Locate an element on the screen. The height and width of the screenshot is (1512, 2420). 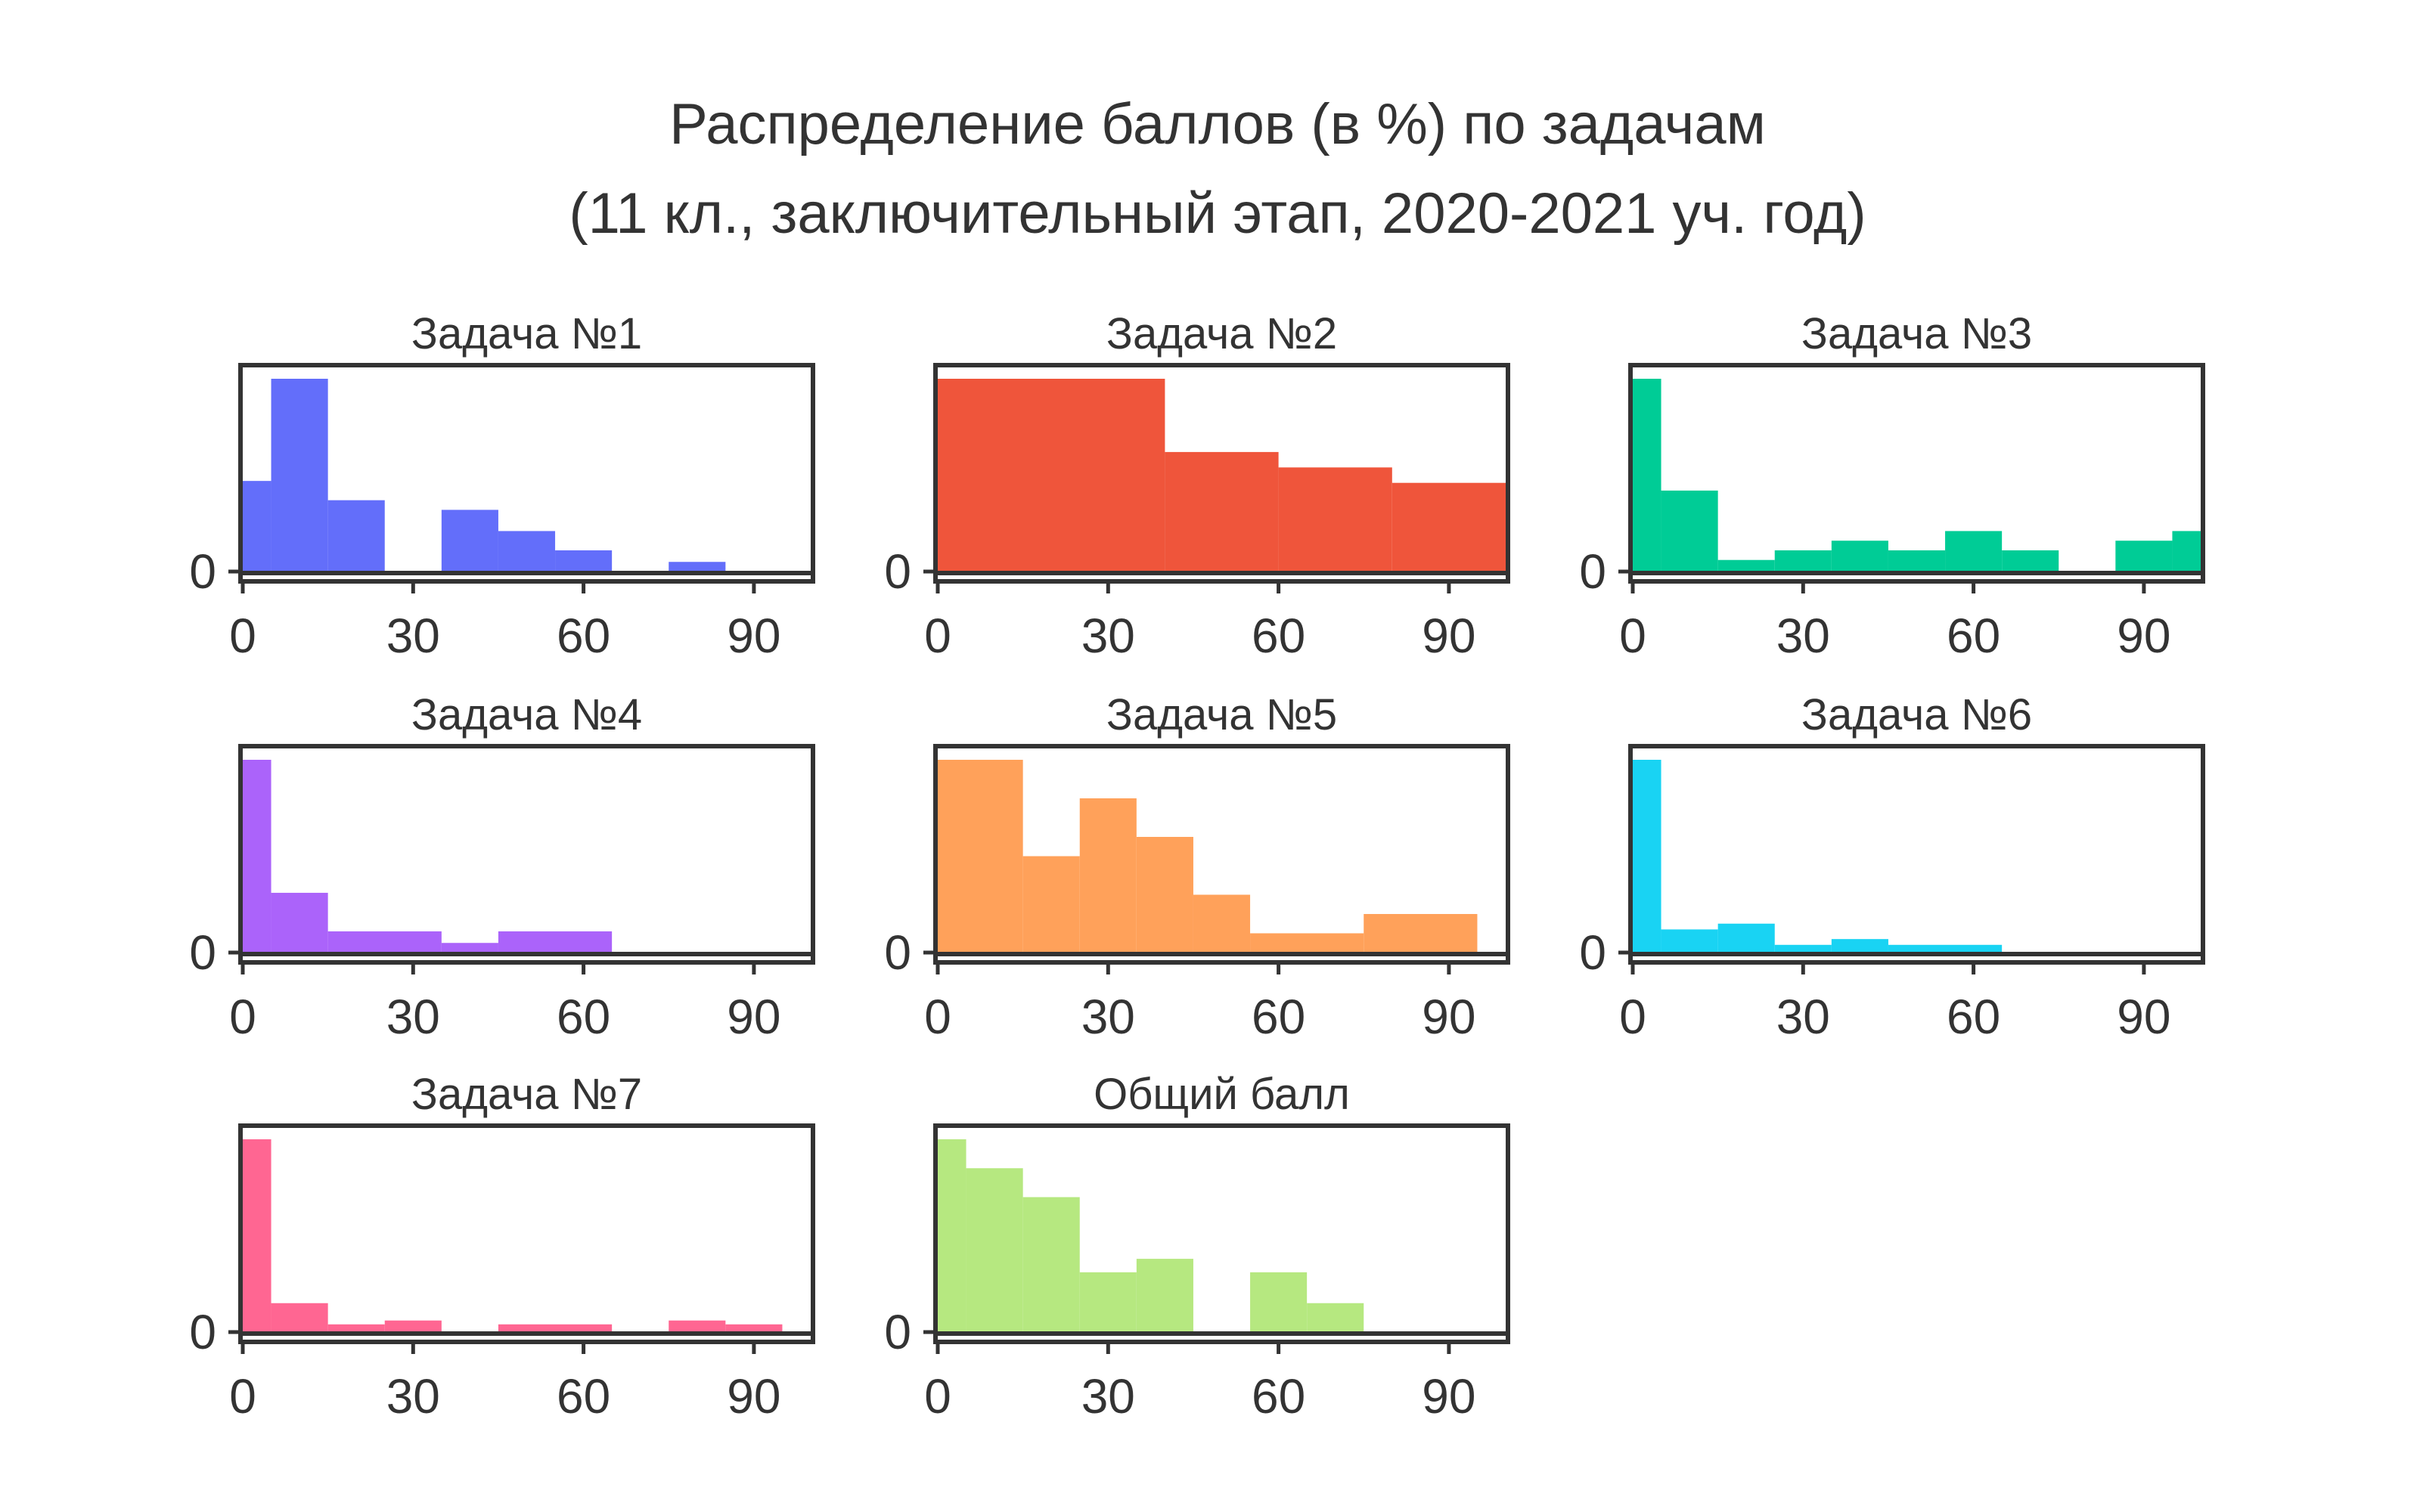
subplot-8: Общий балл 0 30 60 90 0 is located at coordinates (1197, 1247).